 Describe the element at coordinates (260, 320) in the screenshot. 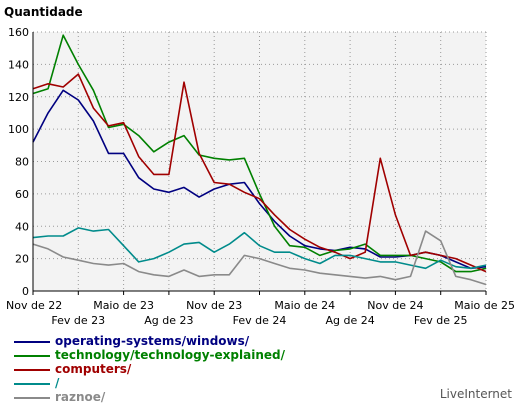

I see `x-tick-label: Fev de 24` at that location.